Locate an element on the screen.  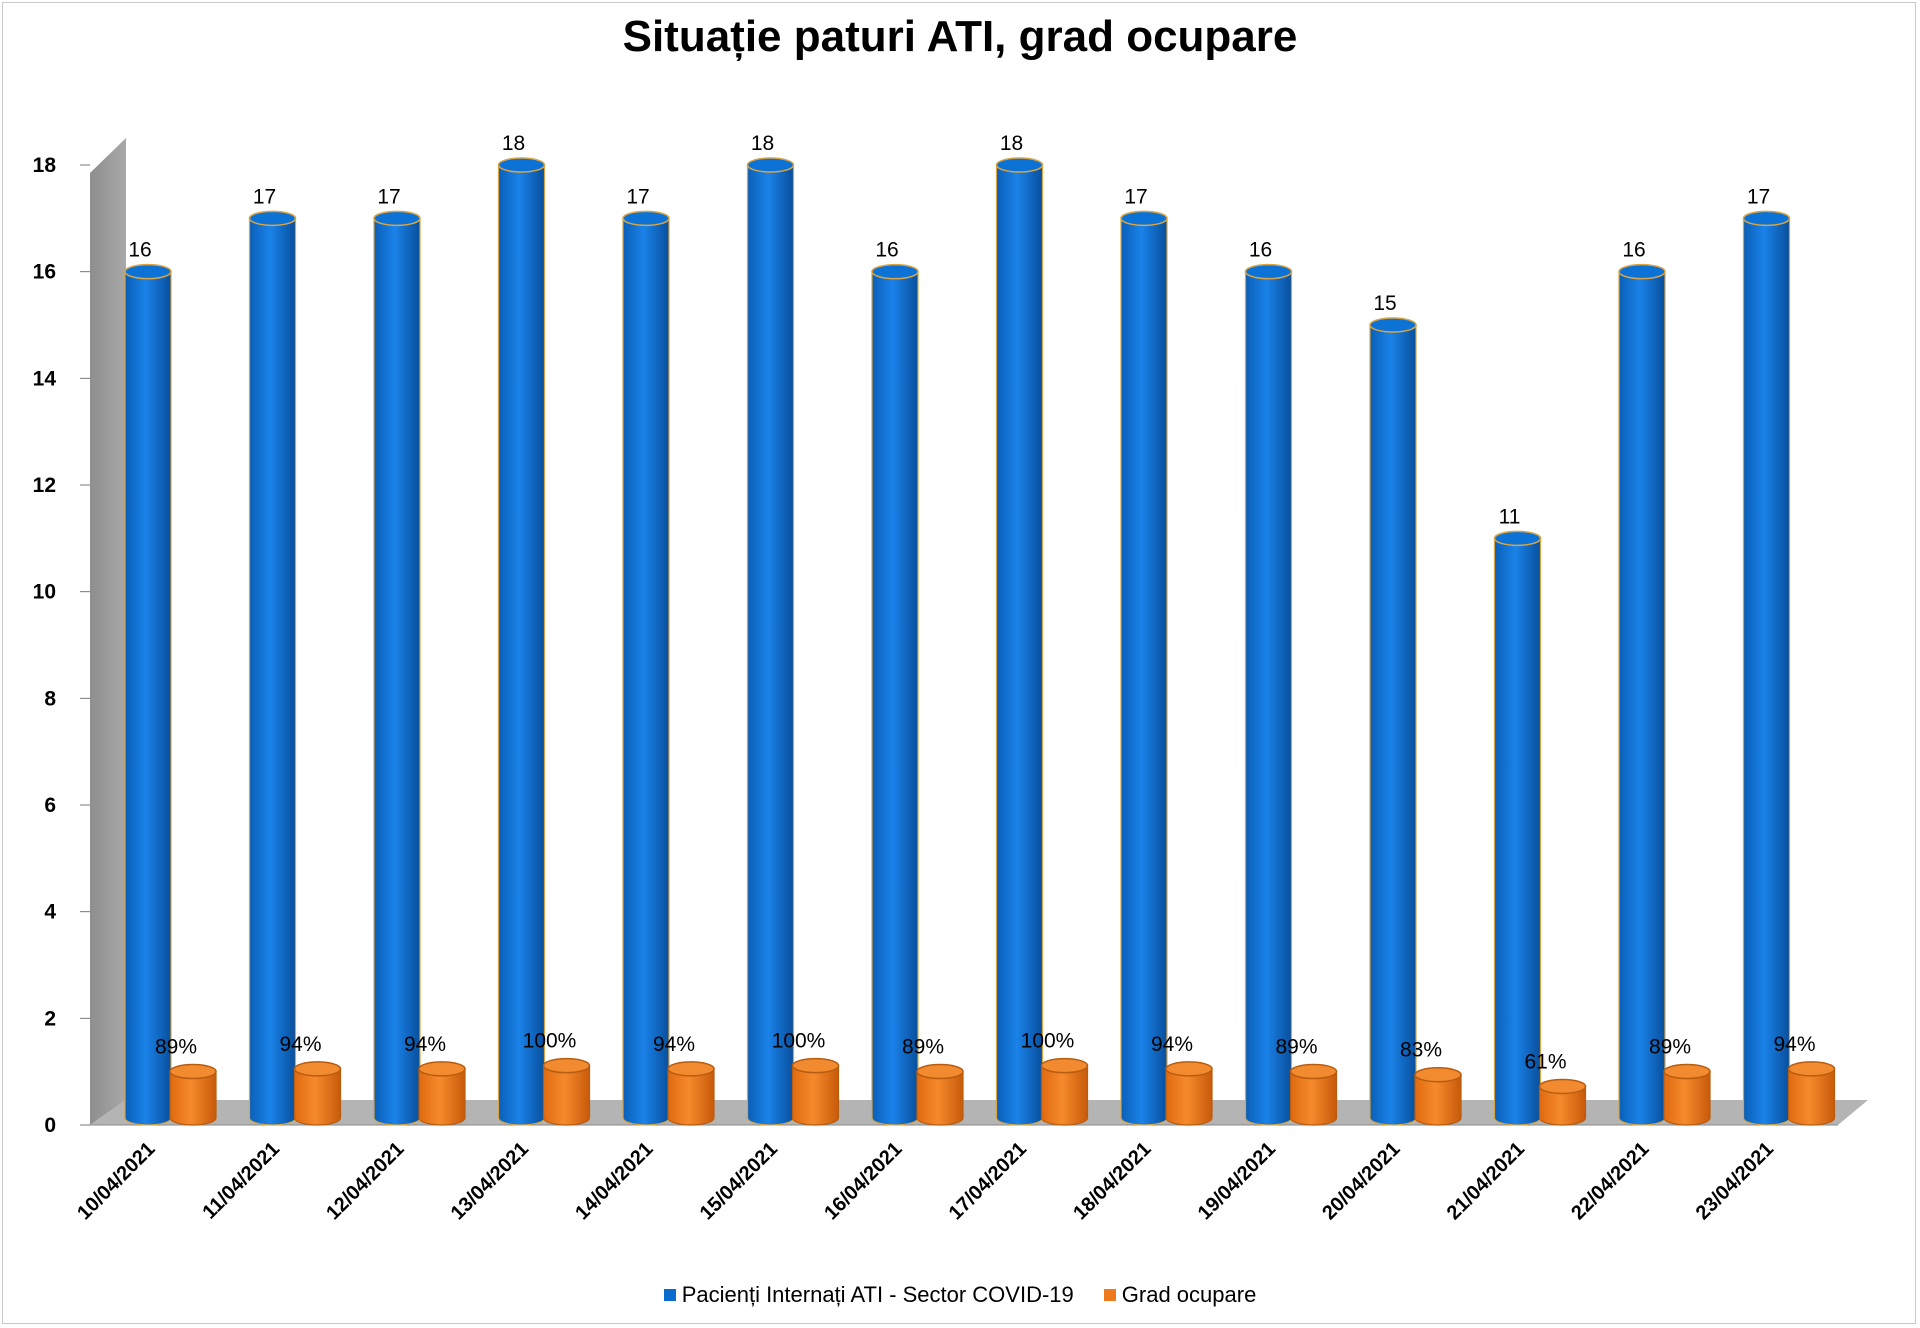
x-tick-label: 22/04/2021 is located at coordinates (1610, 1181).